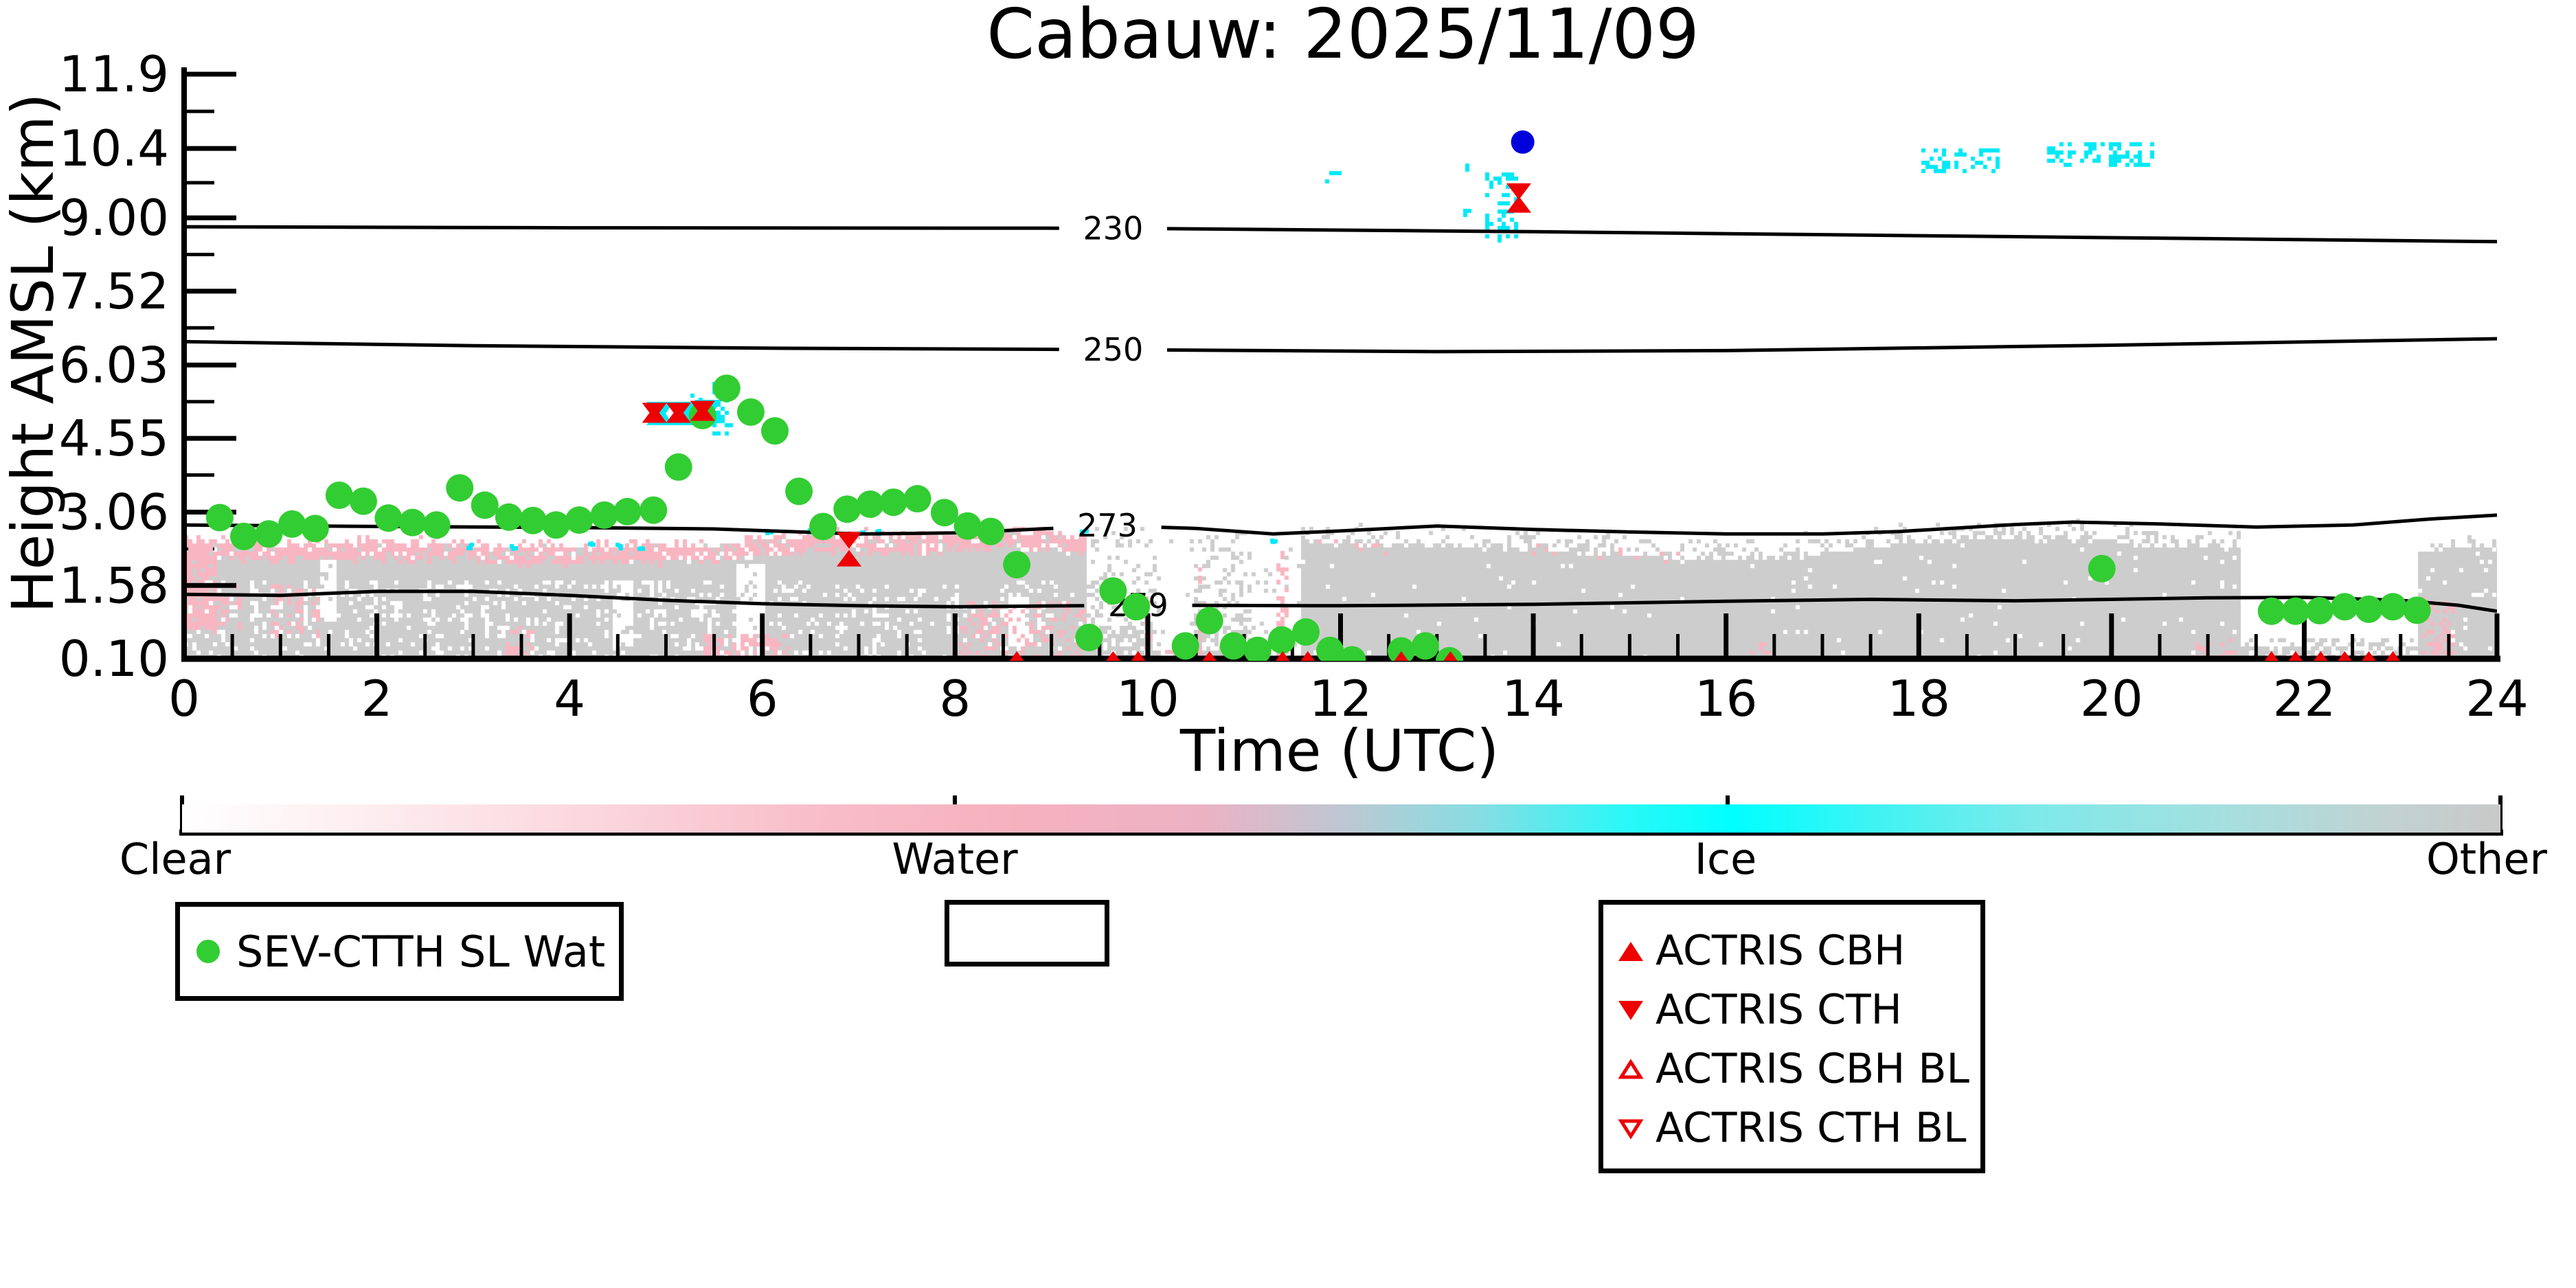 Image resolution: width=2576 pixels, height=1288 pixels. I want to click on legend-item-actris-cth: ACTRIS CTH, so click(1798, 1009).